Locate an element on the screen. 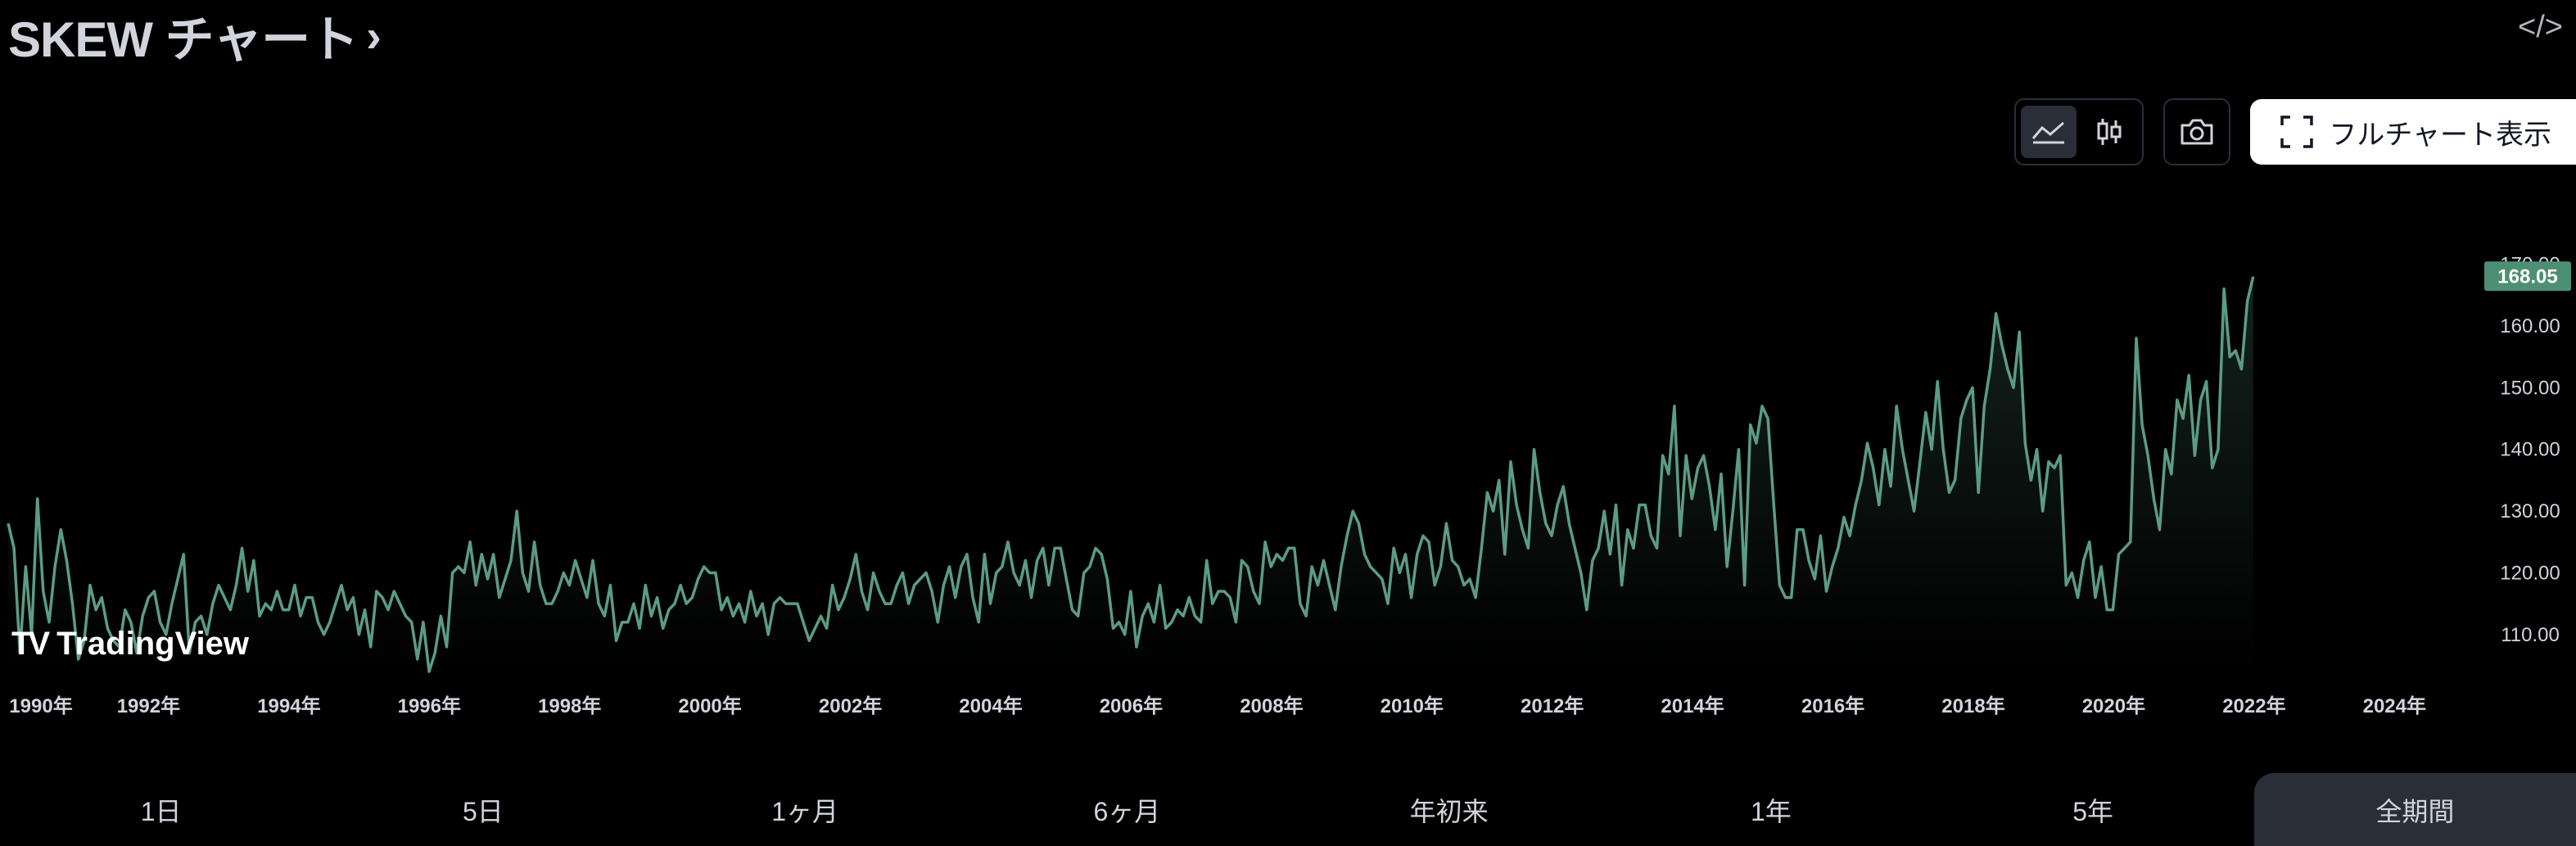 The height and width of the screenshot is (846, 2576). tradingview-logo-icon: TV is located at coordinates (30, 644).